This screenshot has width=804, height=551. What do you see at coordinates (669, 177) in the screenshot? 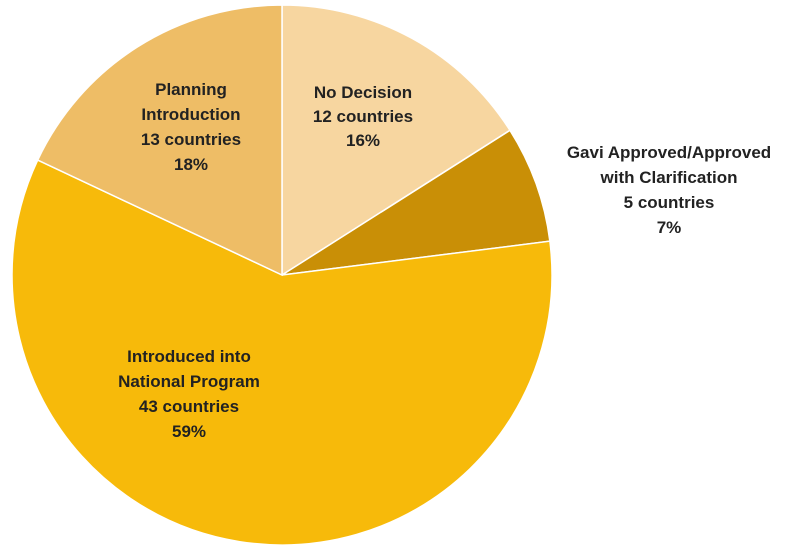
I see `data-label-line: with Clarification` at bounding box center [669, 177].